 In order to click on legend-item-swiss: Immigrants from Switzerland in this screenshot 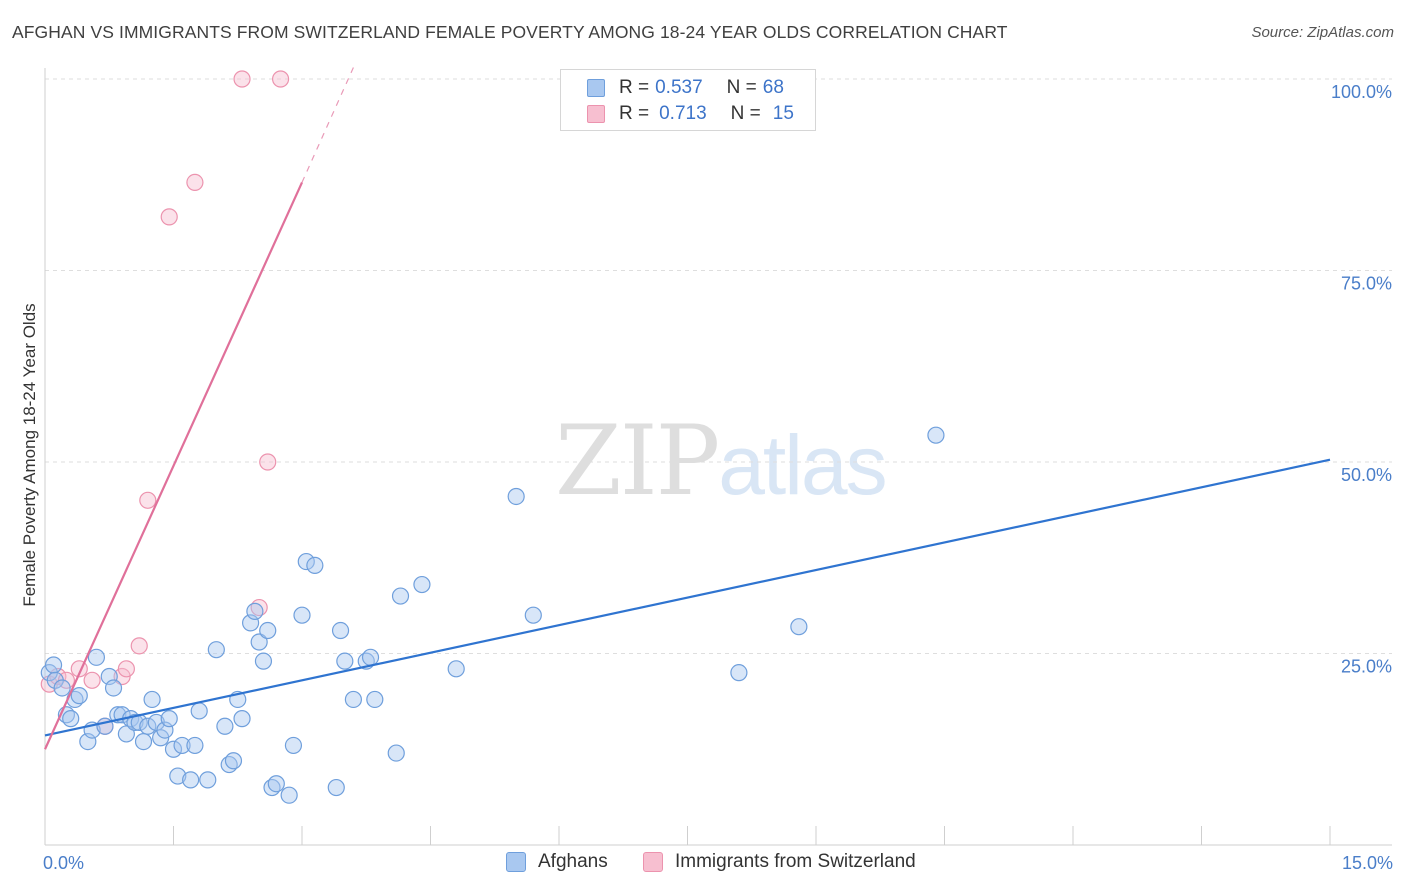, I will do `click(779, 862)`.